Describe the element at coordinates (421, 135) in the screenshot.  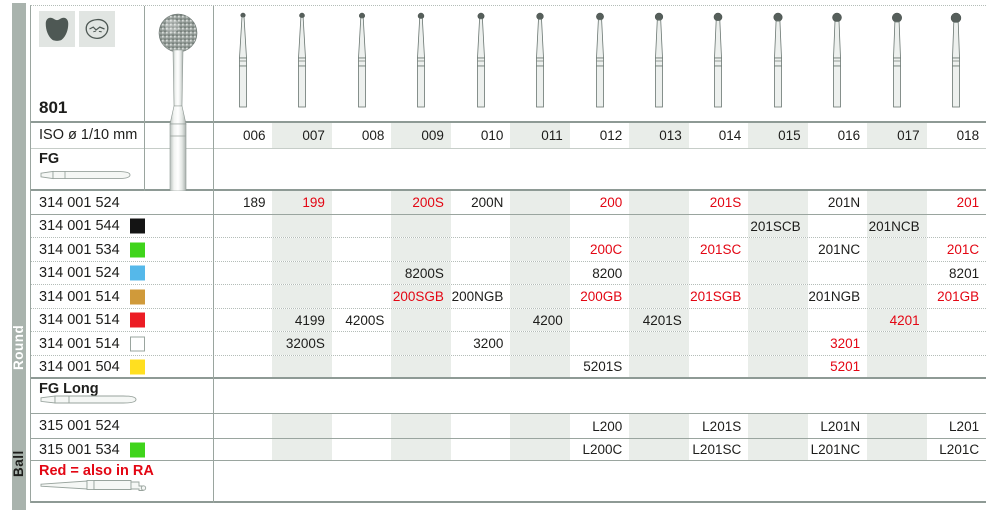
I see `iso-size-009: 009` at that location.